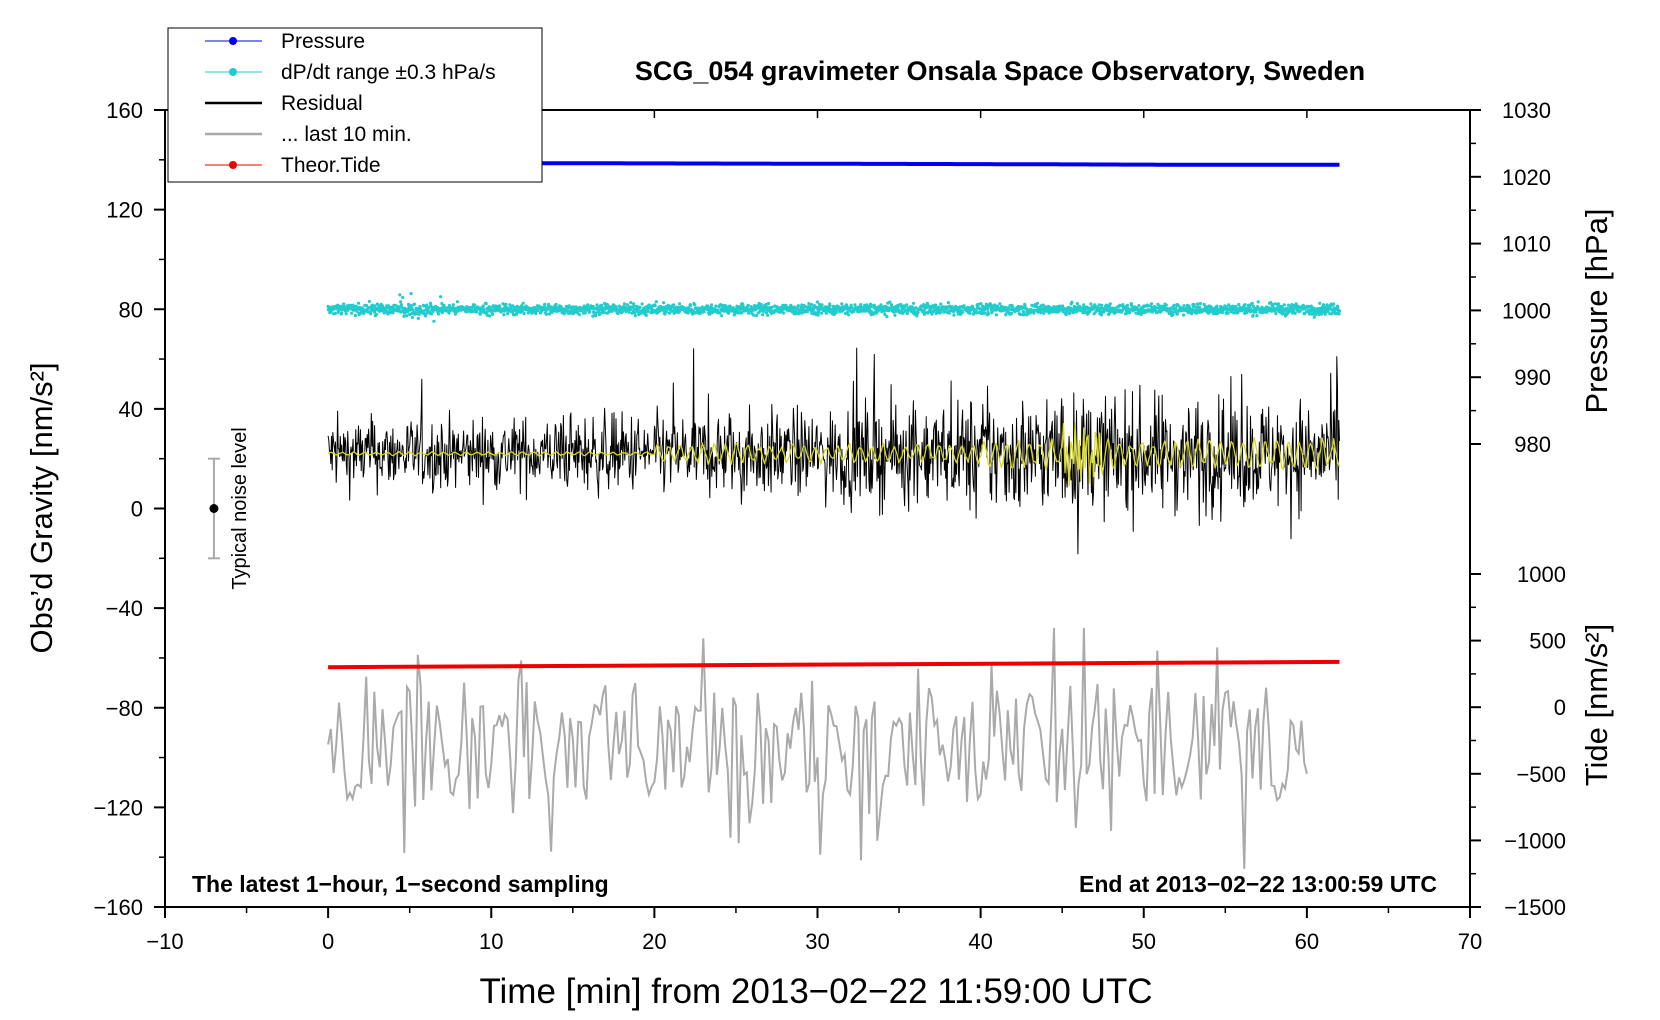 The width and height of the screenshot is (1660, 1020). I want to click on legend-label: Residual, so click(322, 103).